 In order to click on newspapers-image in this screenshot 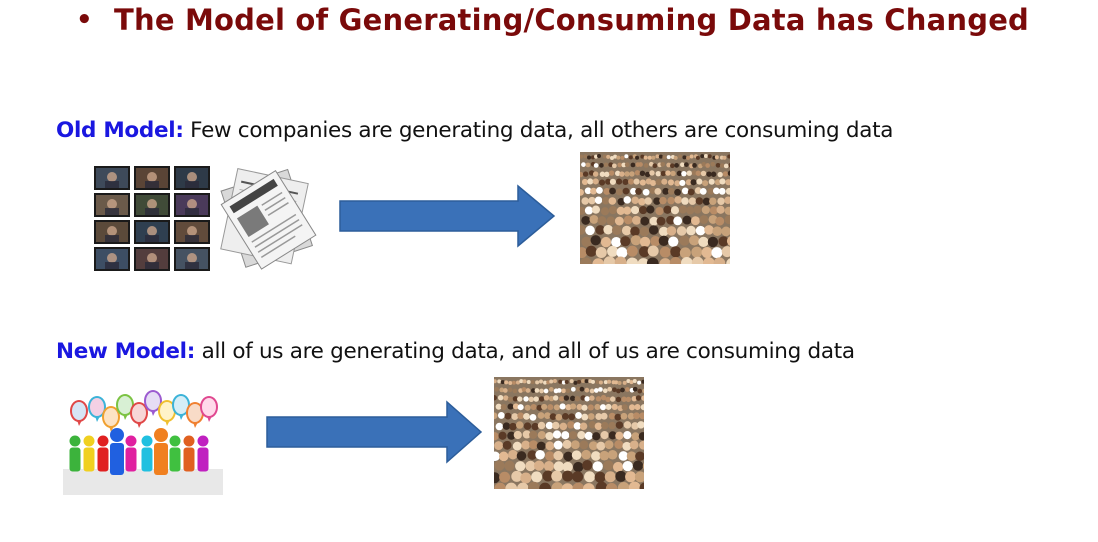, I will do `click(268, 219)`.